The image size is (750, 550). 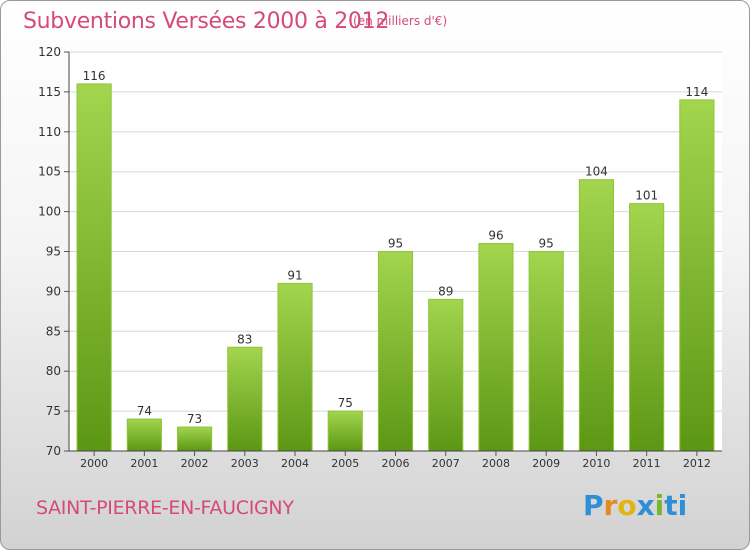 I want to click on y-tick-label: 110, so click(x=49, y=132).